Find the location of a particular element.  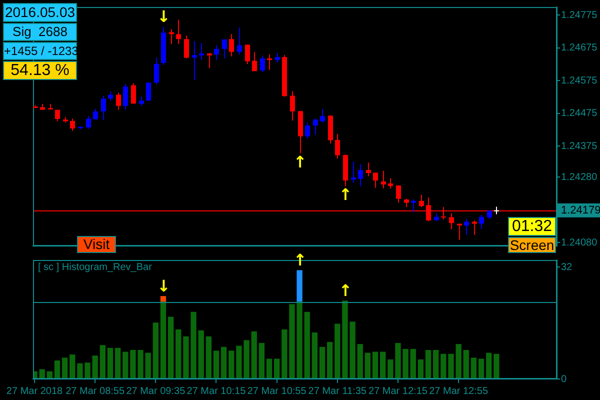

annotation: Screen is located at coordinates (532, 245).